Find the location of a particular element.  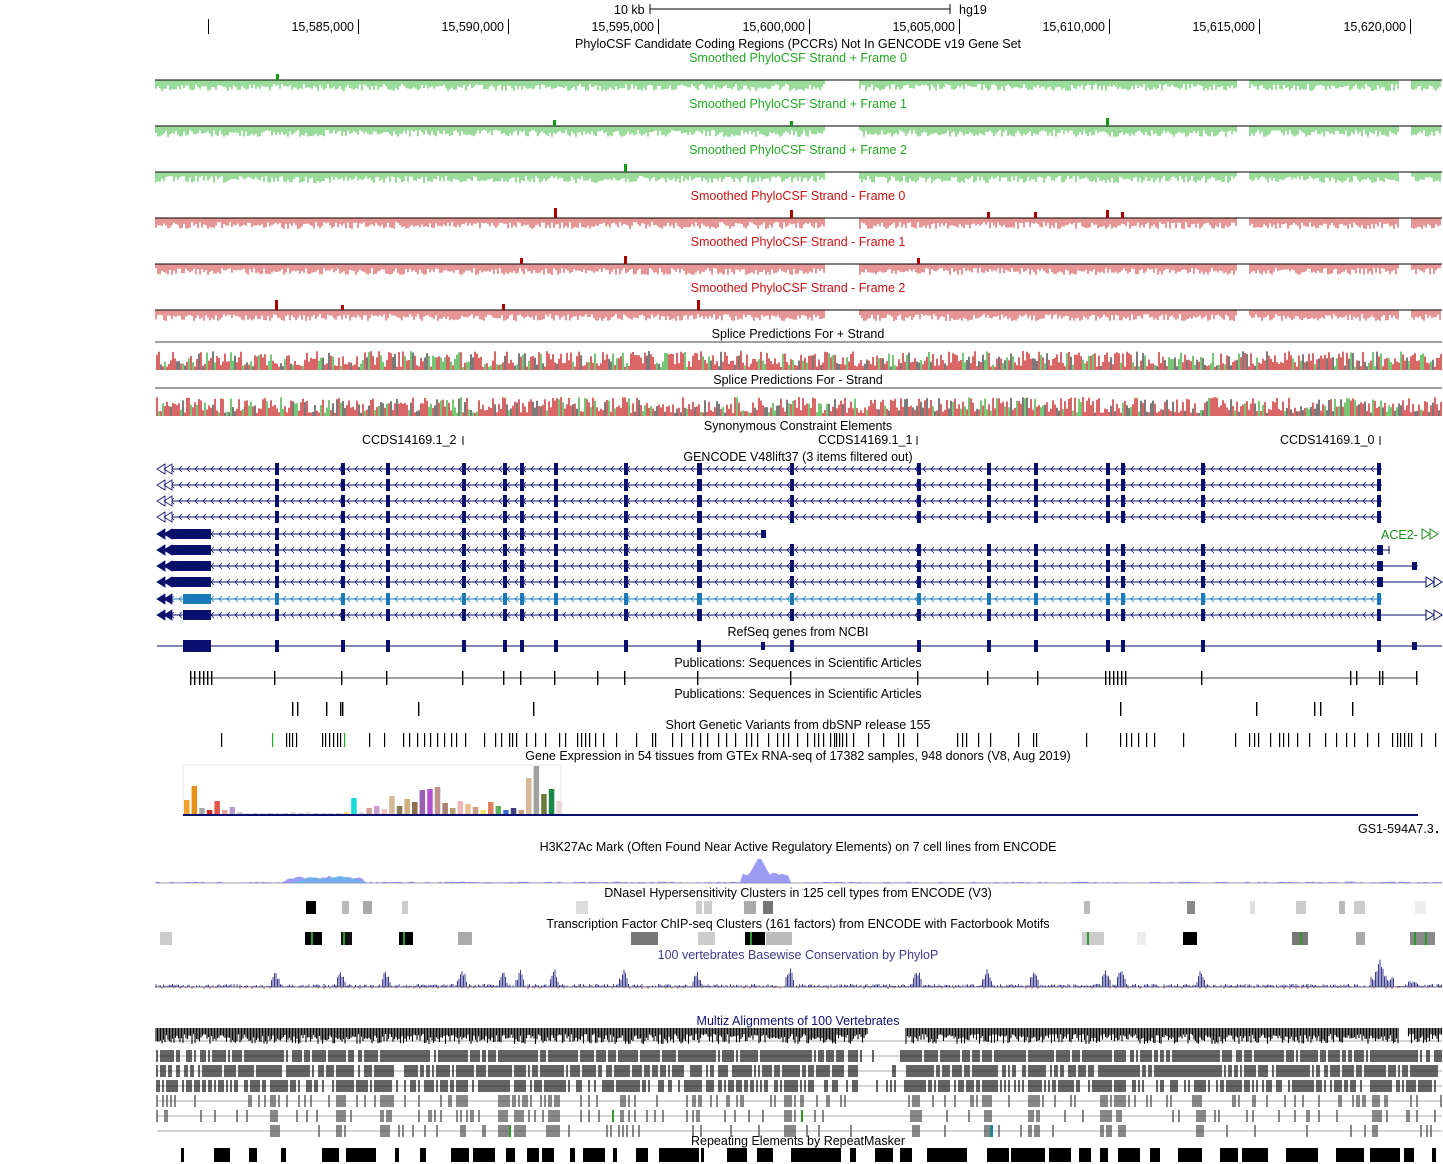

phylocsf-plus-frame2-title: Smoothed PhyloCSF Strand + Frame 2 is located at coordinates (798, 150).